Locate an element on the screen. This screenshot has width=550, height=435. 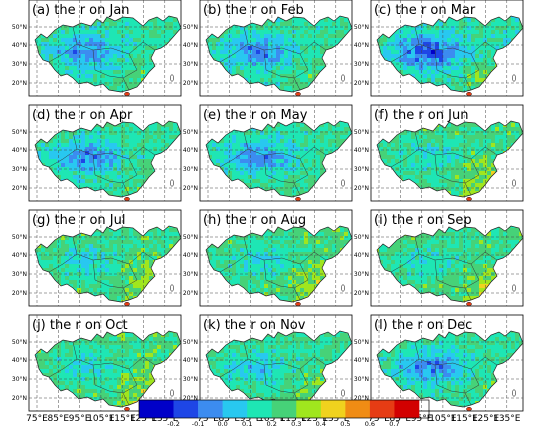
map-panel: (f) the r on Jun 50°N 40°N 30°N 20°N is located at coordinates (439, 153).